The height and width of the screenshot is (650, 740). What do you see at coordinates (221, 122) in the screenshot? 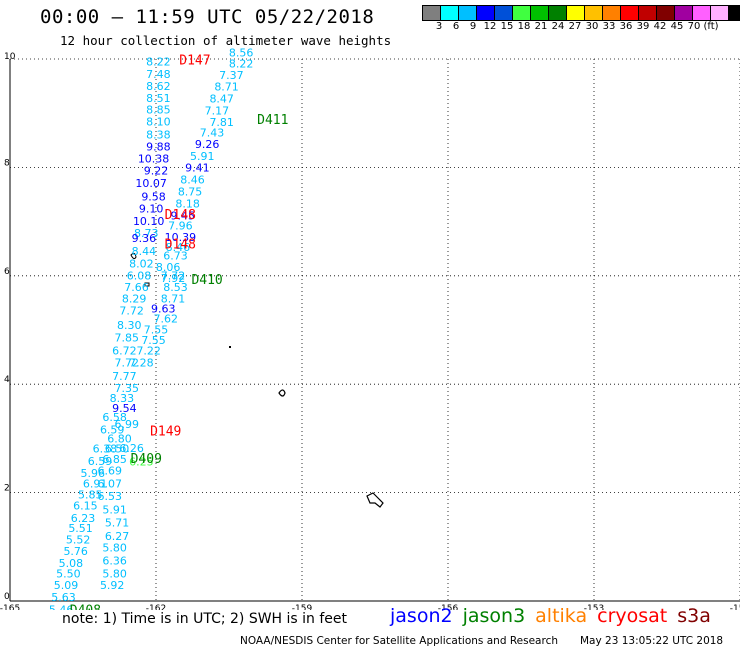
I see `swh-value: 7.81` at bounding box center [221, 122].